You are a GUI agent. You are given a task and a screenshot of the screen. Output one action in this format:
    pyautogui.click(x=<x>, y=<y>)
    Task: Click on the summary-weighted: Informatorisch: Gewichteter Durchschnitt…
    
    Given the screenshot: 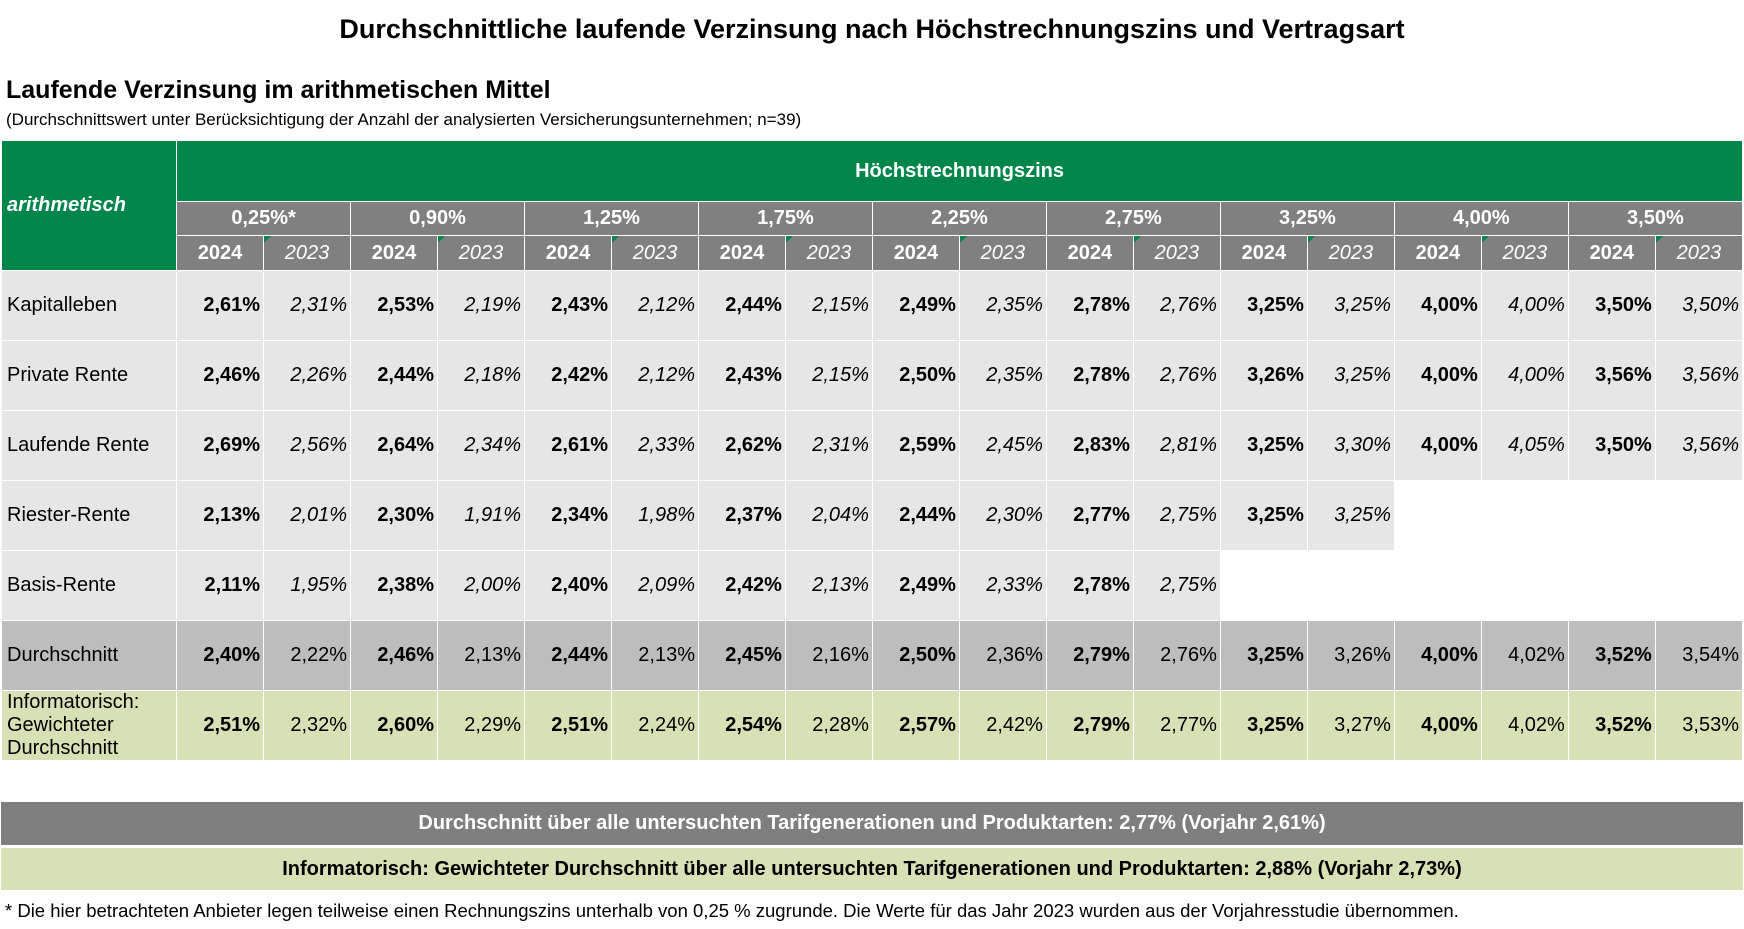 What is the action you would take?
    pyautogui.click(x=872, y=869)
    